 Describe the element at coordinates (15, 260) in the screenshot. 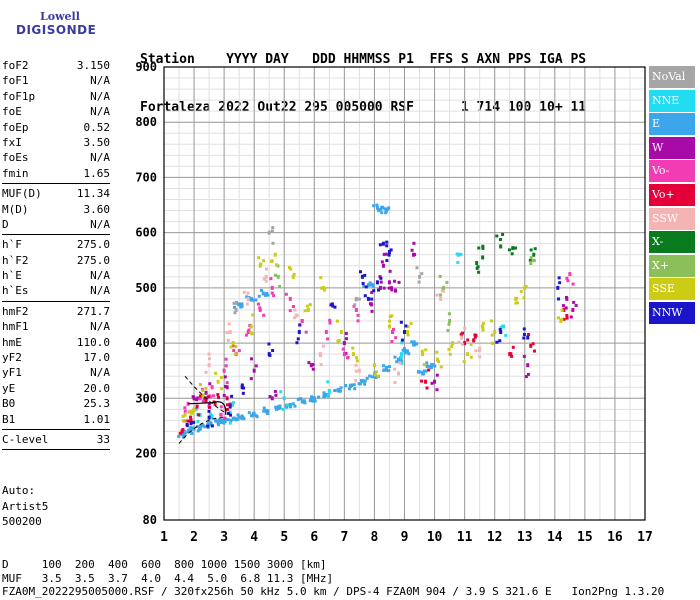

I see `param-name: h`F2` at that location.